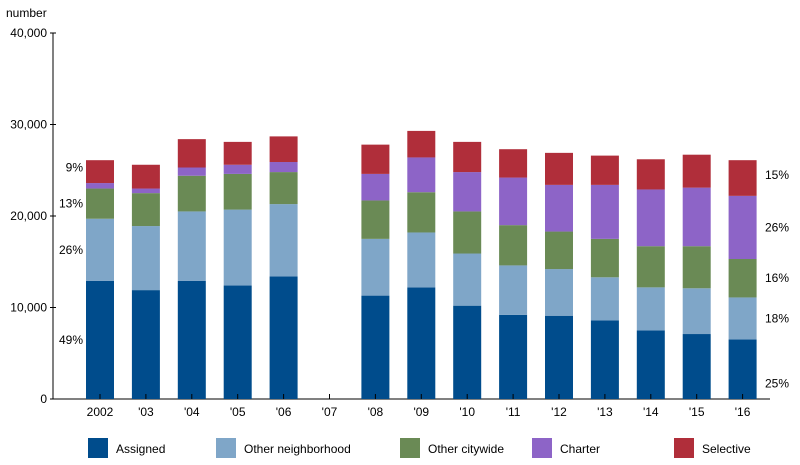 Image resolution: width=800 pixels, height=465 pixels. Describe the element at coordinates (28, 33) in the screenshot. I see `y-tick-label: 40,000` at that location.